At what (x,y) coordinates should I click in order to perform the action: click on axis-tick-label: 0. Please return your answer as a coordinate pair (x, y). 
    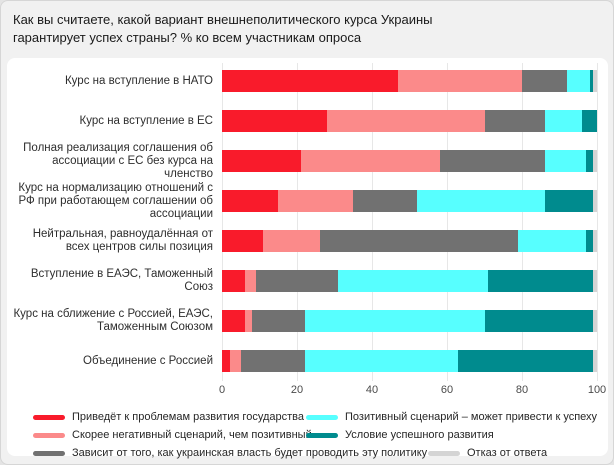
    Looking at the image, I should click on (222, 390).